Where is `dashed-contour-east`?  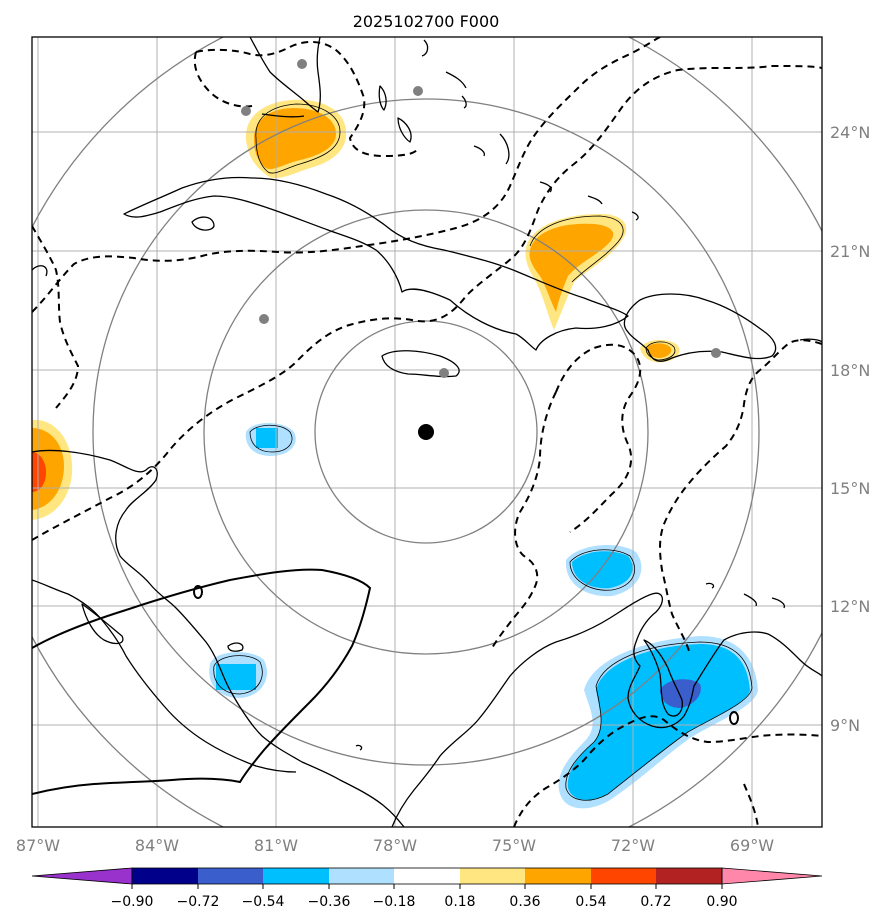
dashed-contour-east is located at coordinates (740, 497).